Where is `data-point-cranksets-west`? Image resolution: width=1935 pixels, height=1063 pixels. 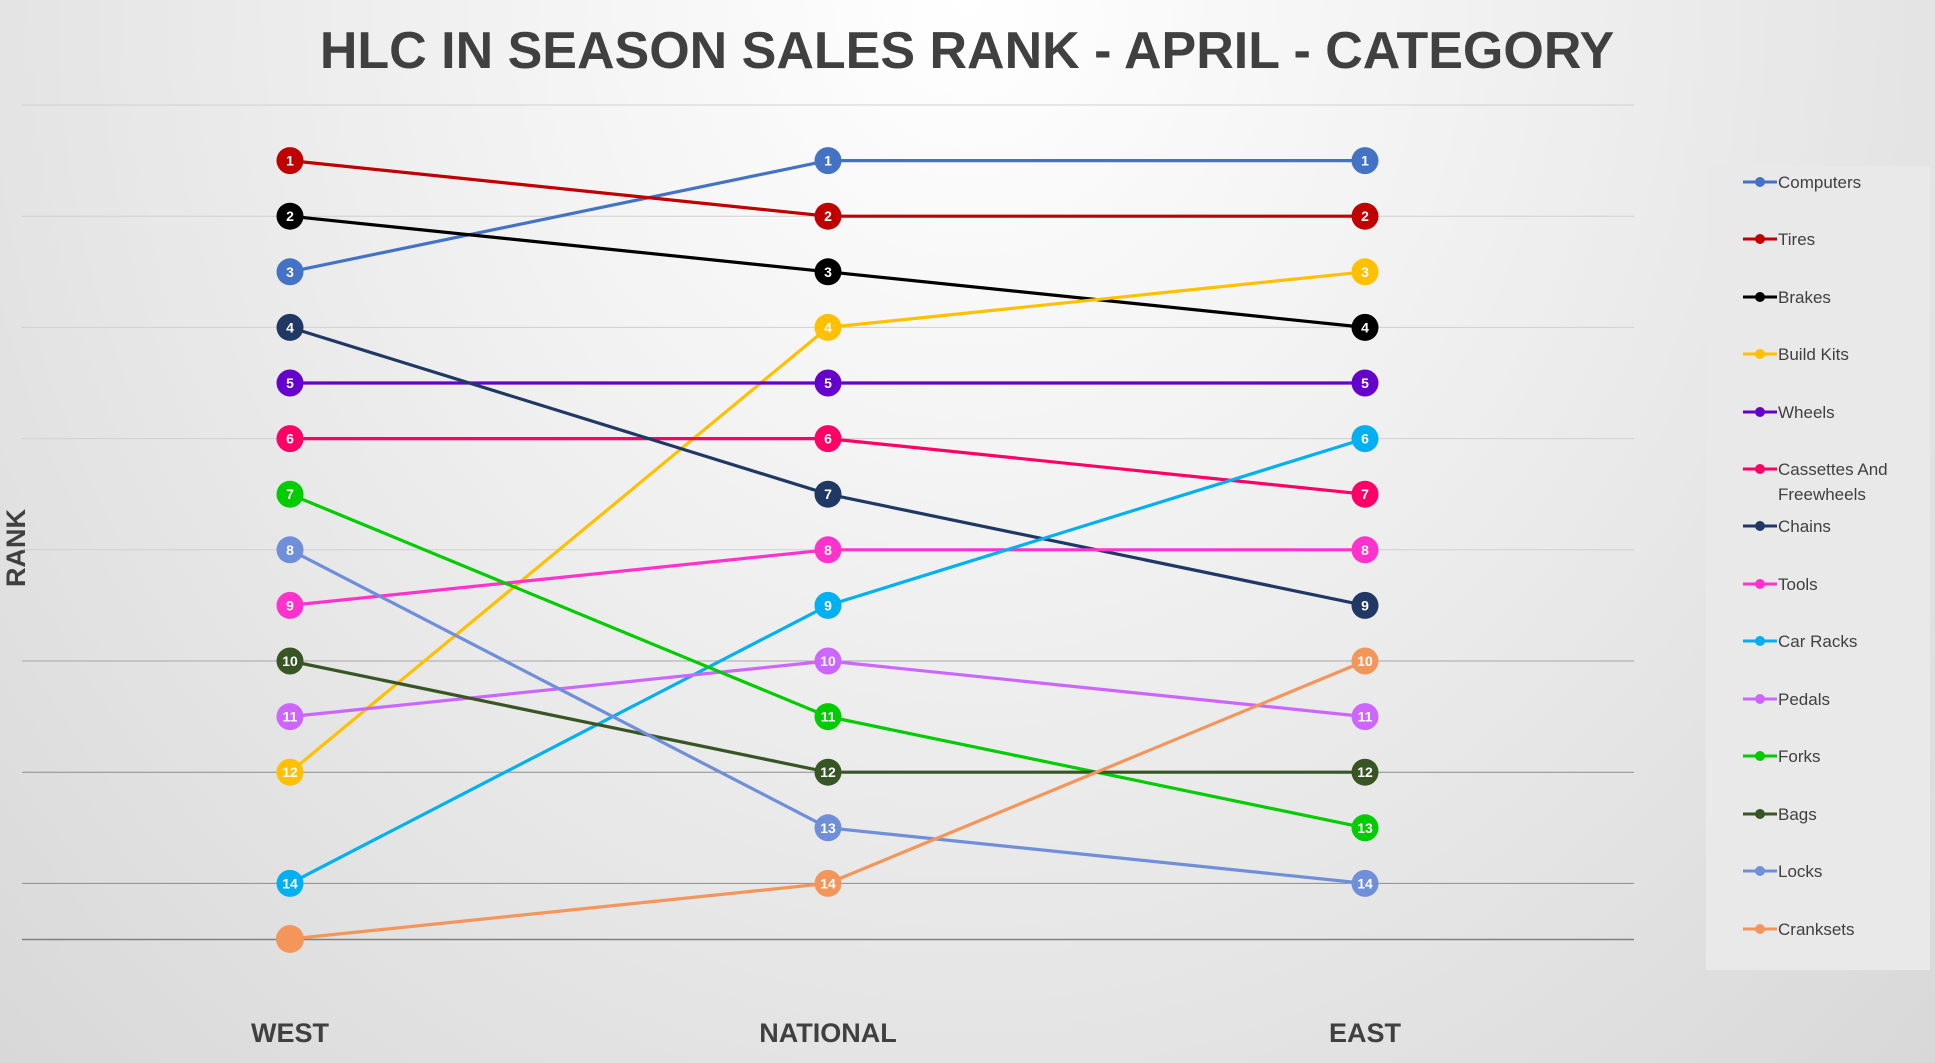
data-point-cranksets-west is located at coordinates (290, 939).